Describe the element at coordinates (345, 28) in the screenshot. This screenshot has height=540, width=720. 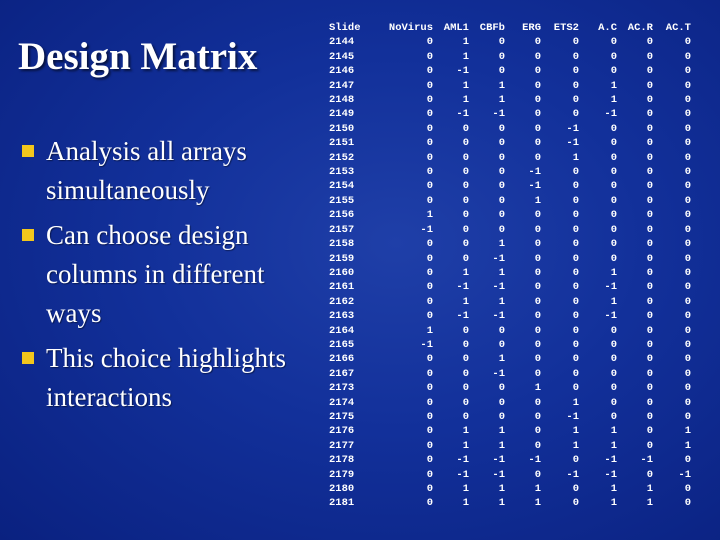
I see `column-header: Slide` at that location.